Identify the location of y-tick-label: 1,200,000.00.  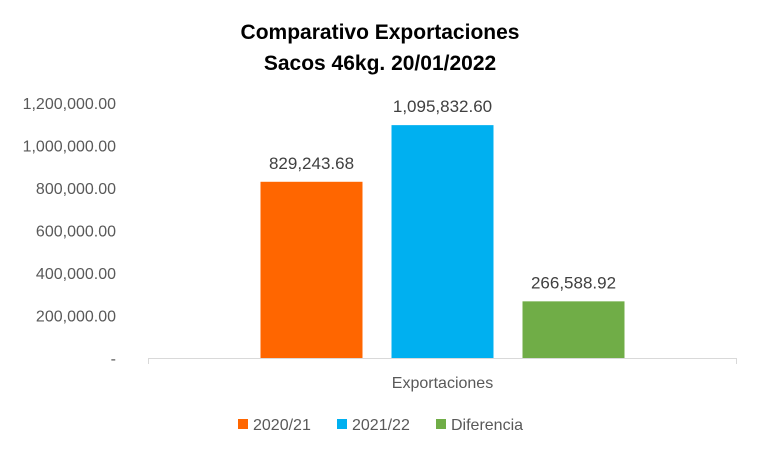
(70, 104).